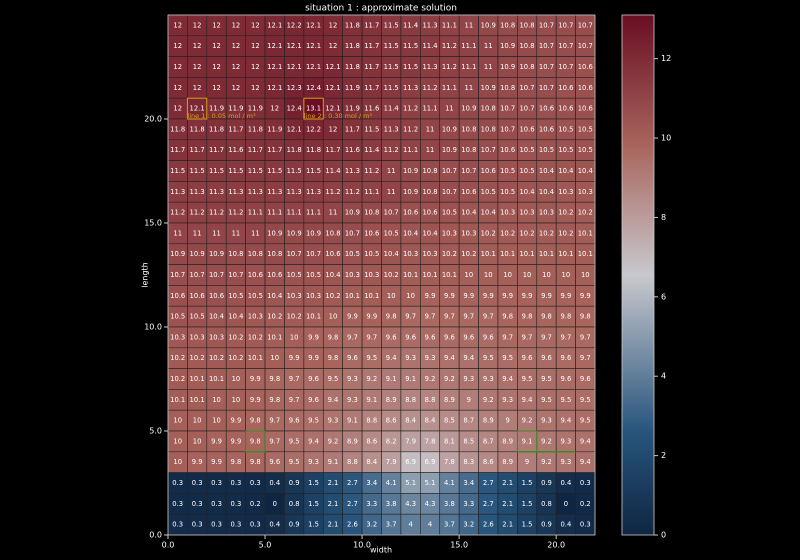 This screenshot has height=560, width=800. I want to click on cell-label: 8.7, so click(468, 421).